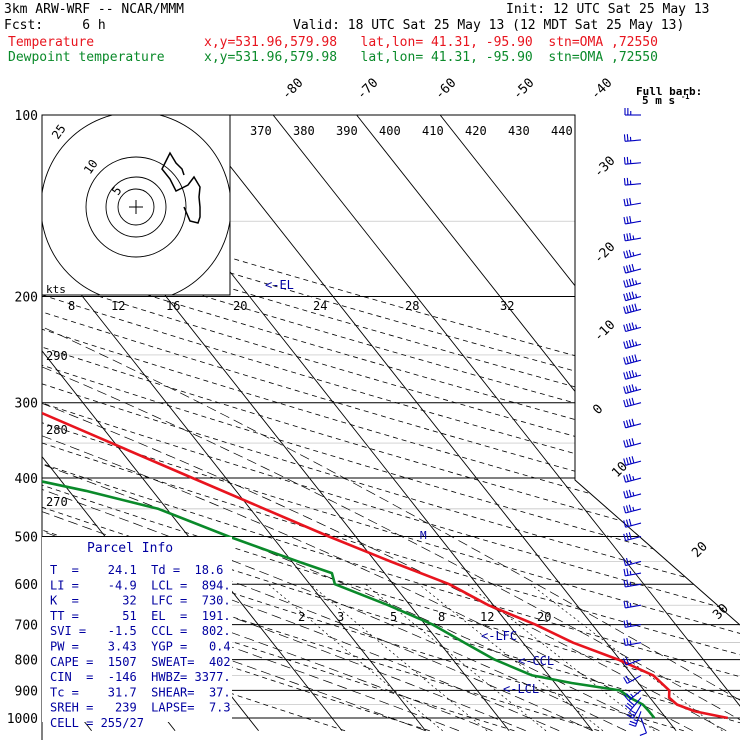 The image size is (740, 740). I want to click on parcel-info-row: Tc = 31.7 SHEAR= 37., so click(140, 692).